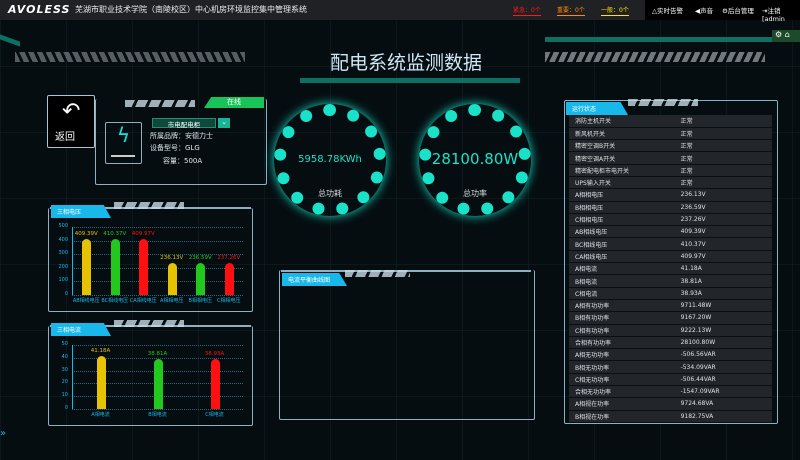 The width and height of the screenshot is (800, 460). Describe the element at coordinates (86, 234) in the screenshot. I see `data-label: 409.39V` at that location.